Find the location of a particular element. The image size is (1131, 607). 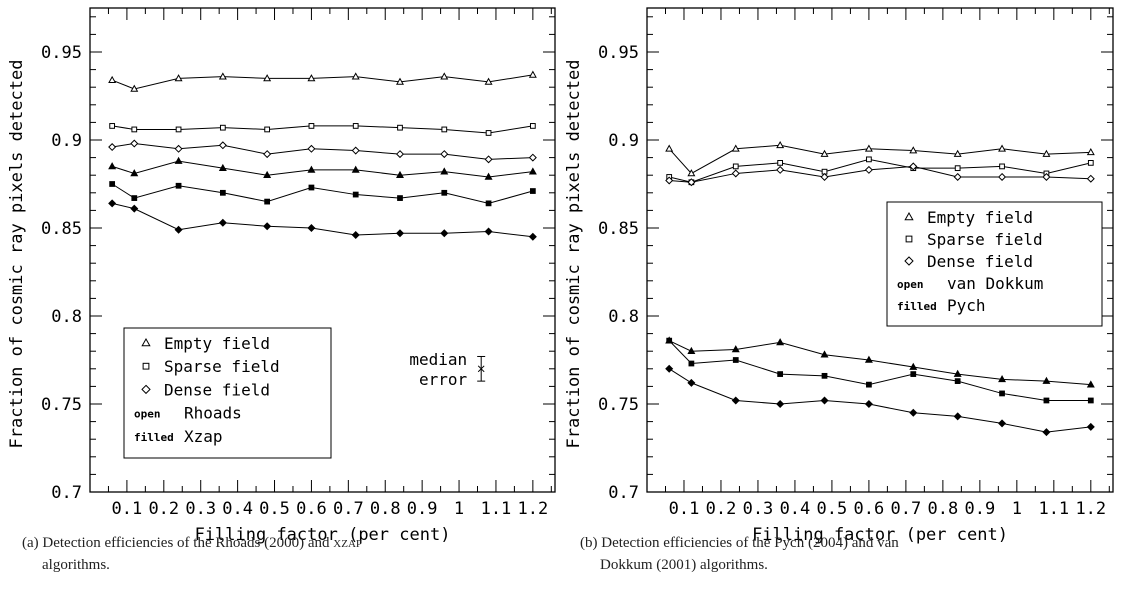

legend-marker-square is located at coordinates (909, 239).